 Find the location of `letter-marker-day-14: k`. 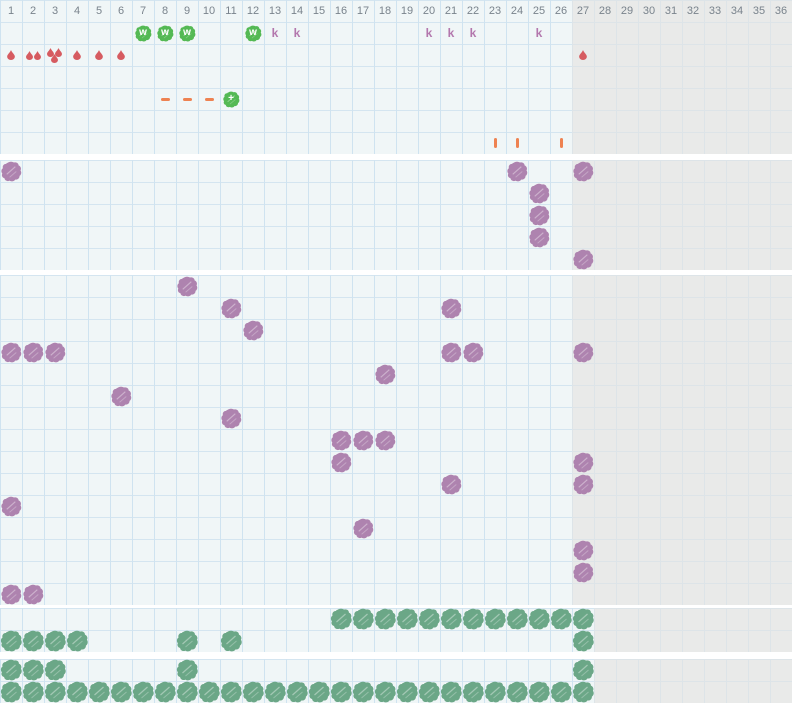

letter-marker-day-14: k is located at coordinates (297, 33).